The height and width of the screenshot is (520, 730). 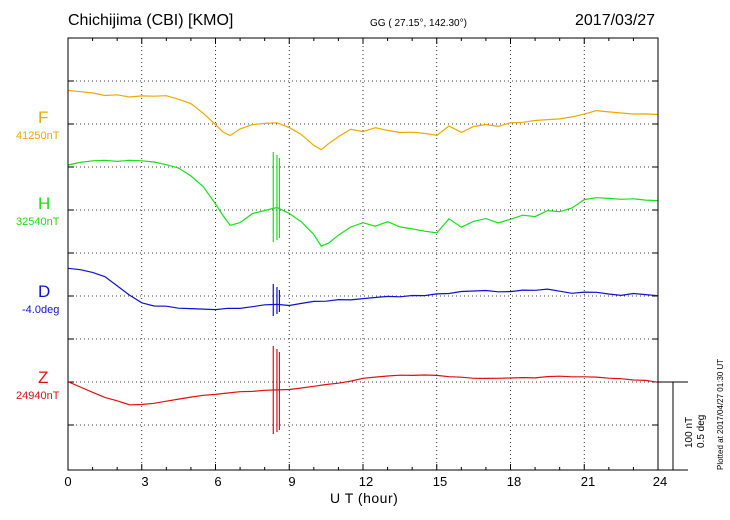 I want to click on series-line-H, so click(x=363, y=203).